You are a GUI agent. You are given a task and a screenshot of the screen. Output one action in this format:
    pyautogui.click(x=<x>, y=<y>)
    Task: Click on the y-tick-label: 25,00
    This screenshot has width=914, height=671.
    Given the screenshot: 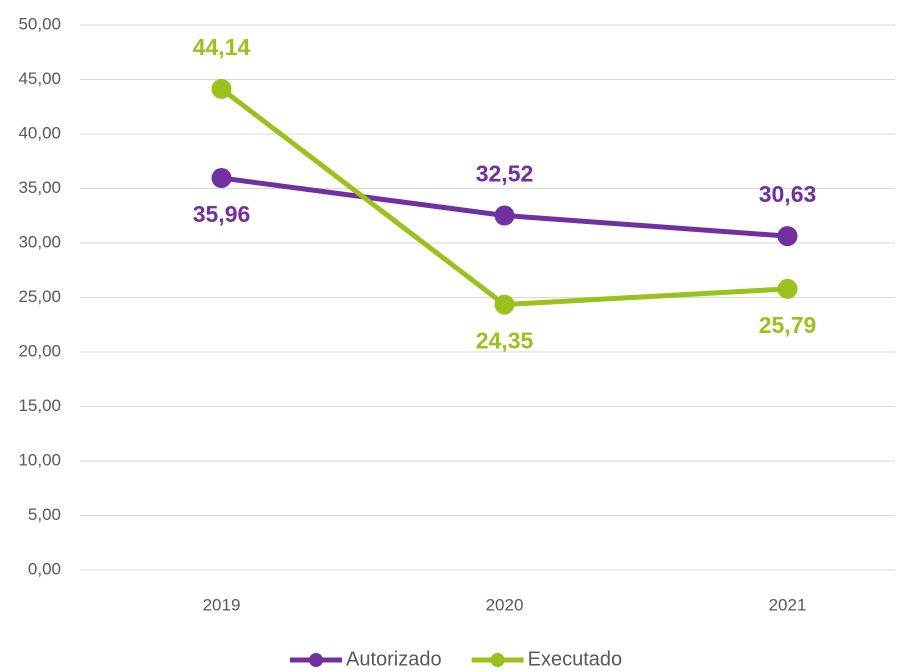 What is the action you would take?
    pyautogui.click(x=39, y=296)
    